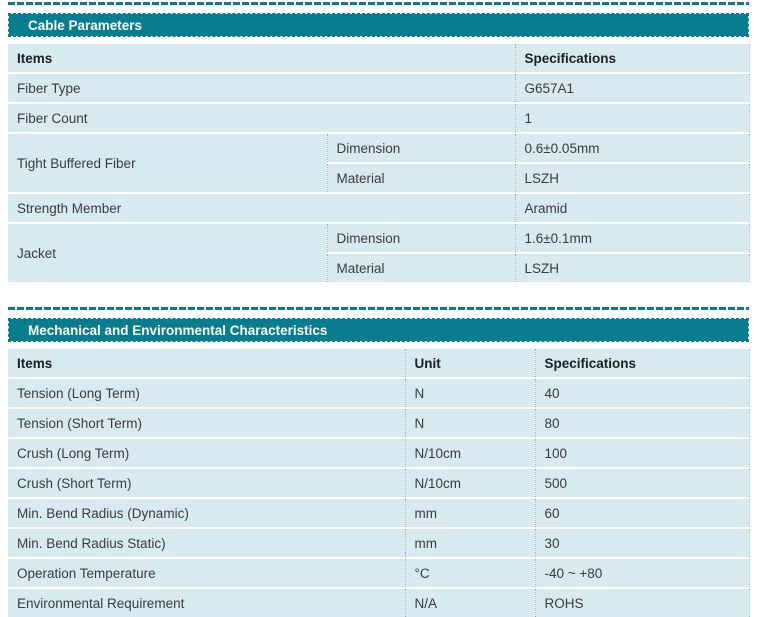  What do you see at coordinates (261, 117) in the screenshot?
I see `item-cell: Fiber Count` at bounding box center [261, 117].